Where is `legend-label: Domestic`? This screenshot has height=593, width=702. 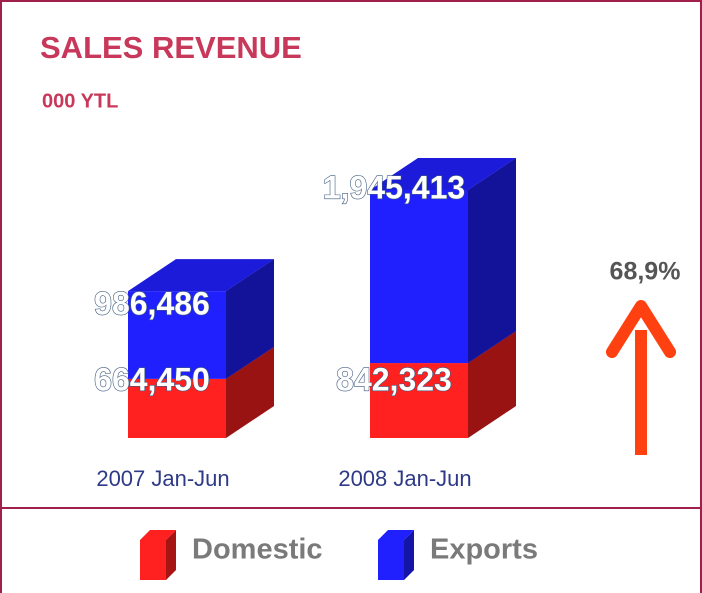 legend-label: Domestic is located at coordinates (257, 550).